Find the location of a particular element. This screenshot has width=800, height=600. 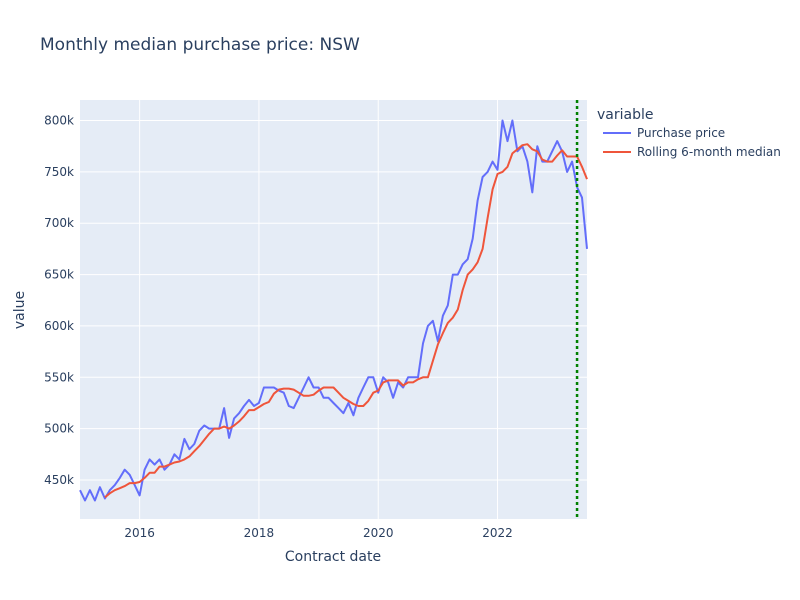

legend-item-label: Purchase price is located at coordinates (681, 133).